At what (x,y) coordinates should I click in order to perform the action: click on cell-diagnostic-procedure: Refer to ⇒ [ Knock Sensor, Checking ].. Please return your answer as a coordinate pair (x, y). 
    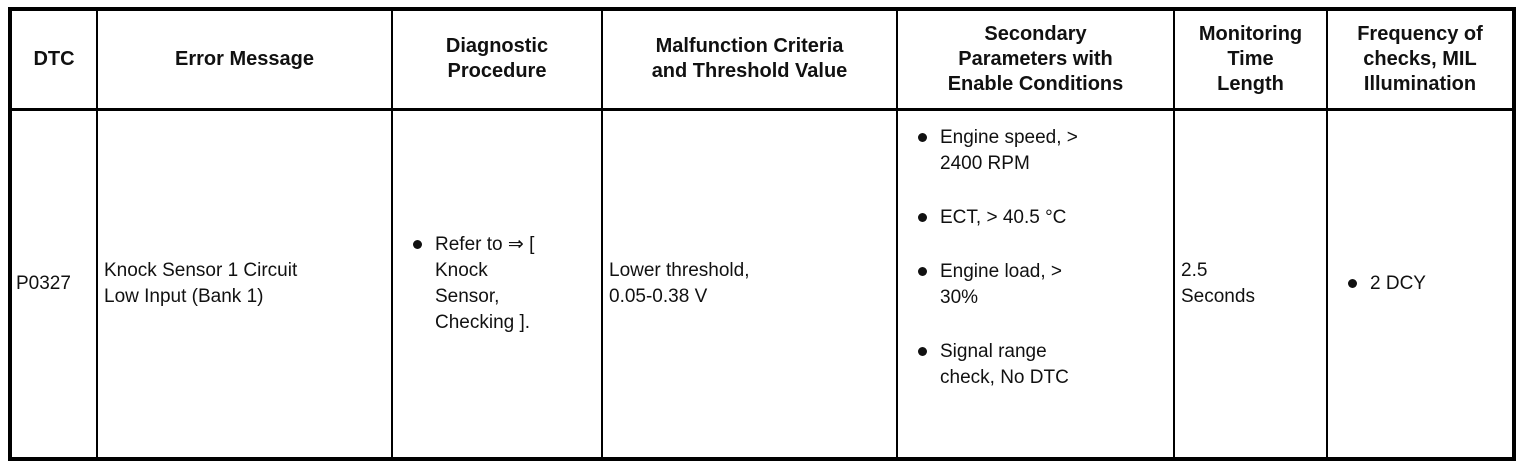
    Looking at the image, I should click on (497, 284).